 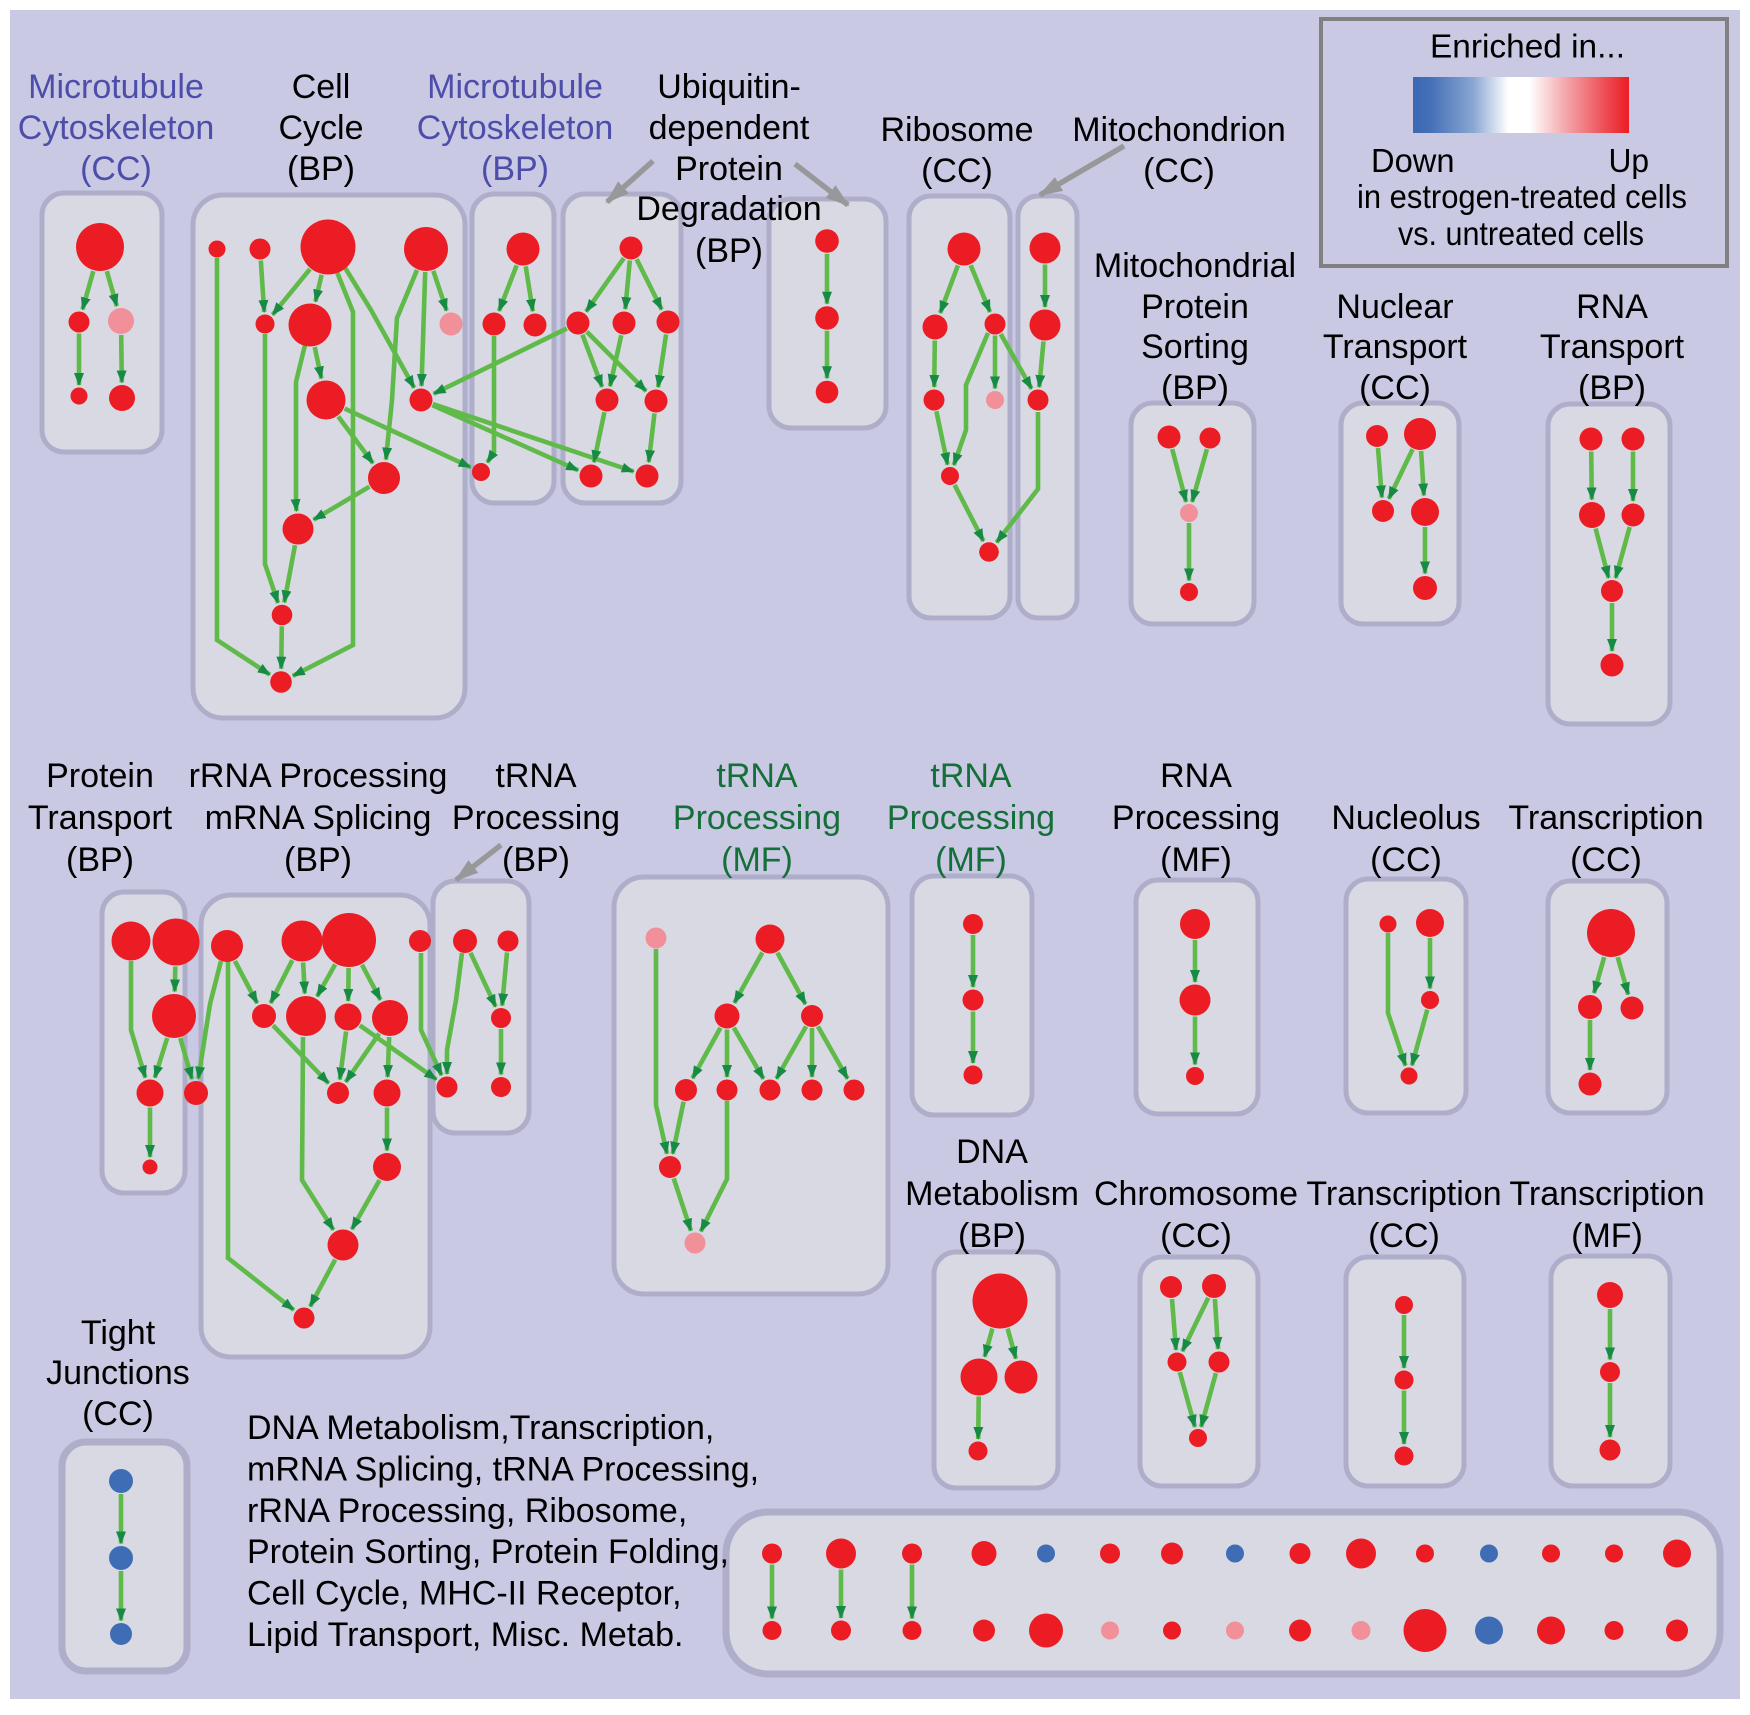 What do you see at coordinates (1195, 266) in the screenshot?
I see `svg-text: Mitochondrial` at bounding box center [1195, 266].